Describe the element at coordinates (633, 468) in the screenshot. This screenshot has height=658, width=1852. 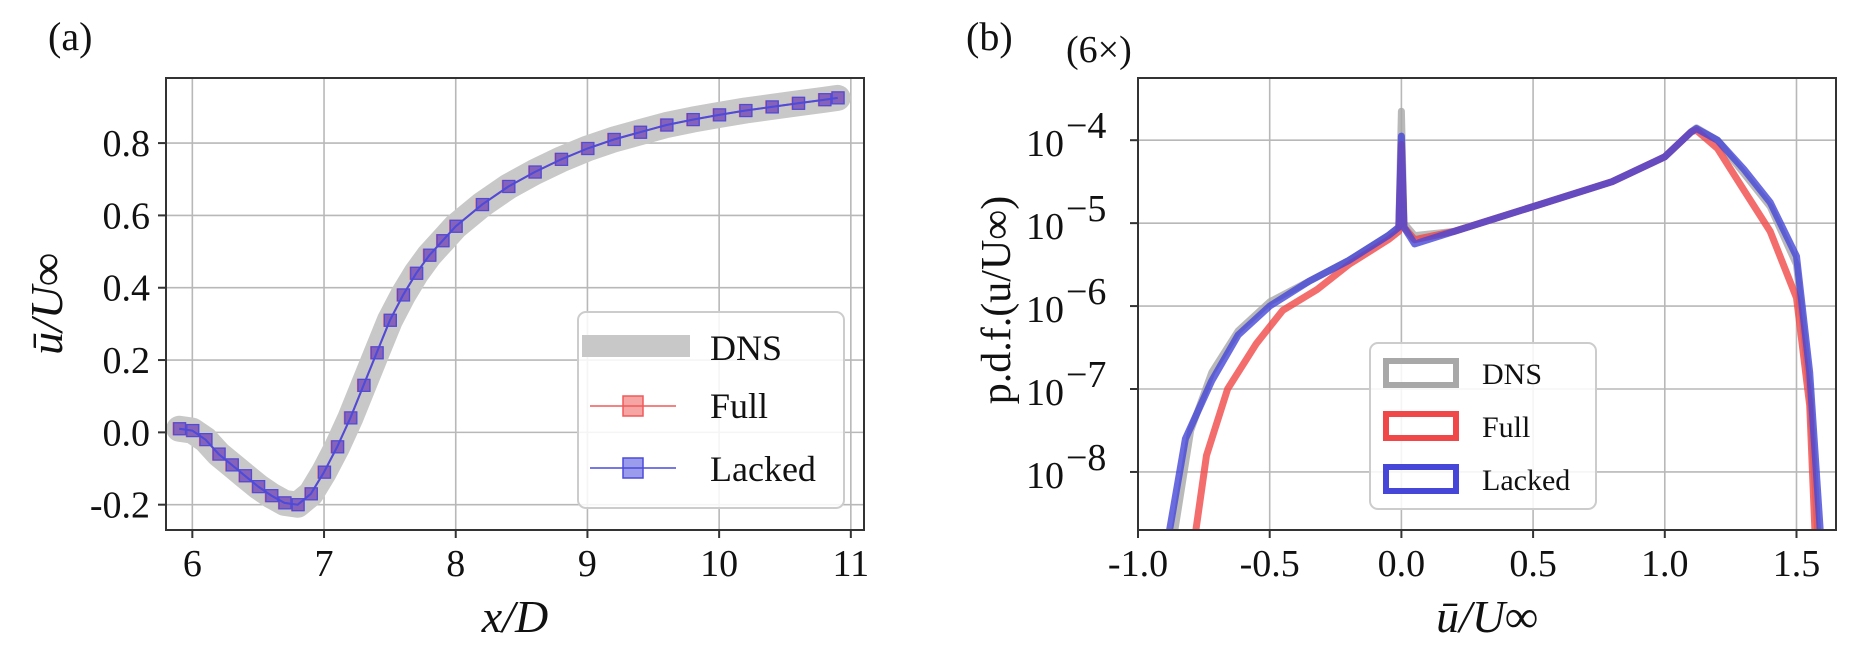
I see `legend-a-marker-lacked` at that location.